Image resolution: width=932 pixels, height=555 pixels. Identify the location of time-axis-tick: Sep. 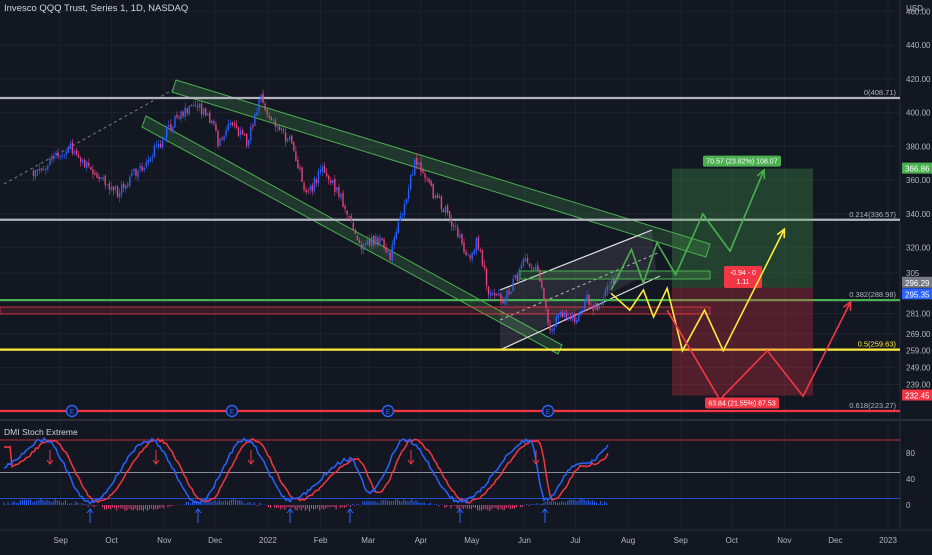
(681, 540).